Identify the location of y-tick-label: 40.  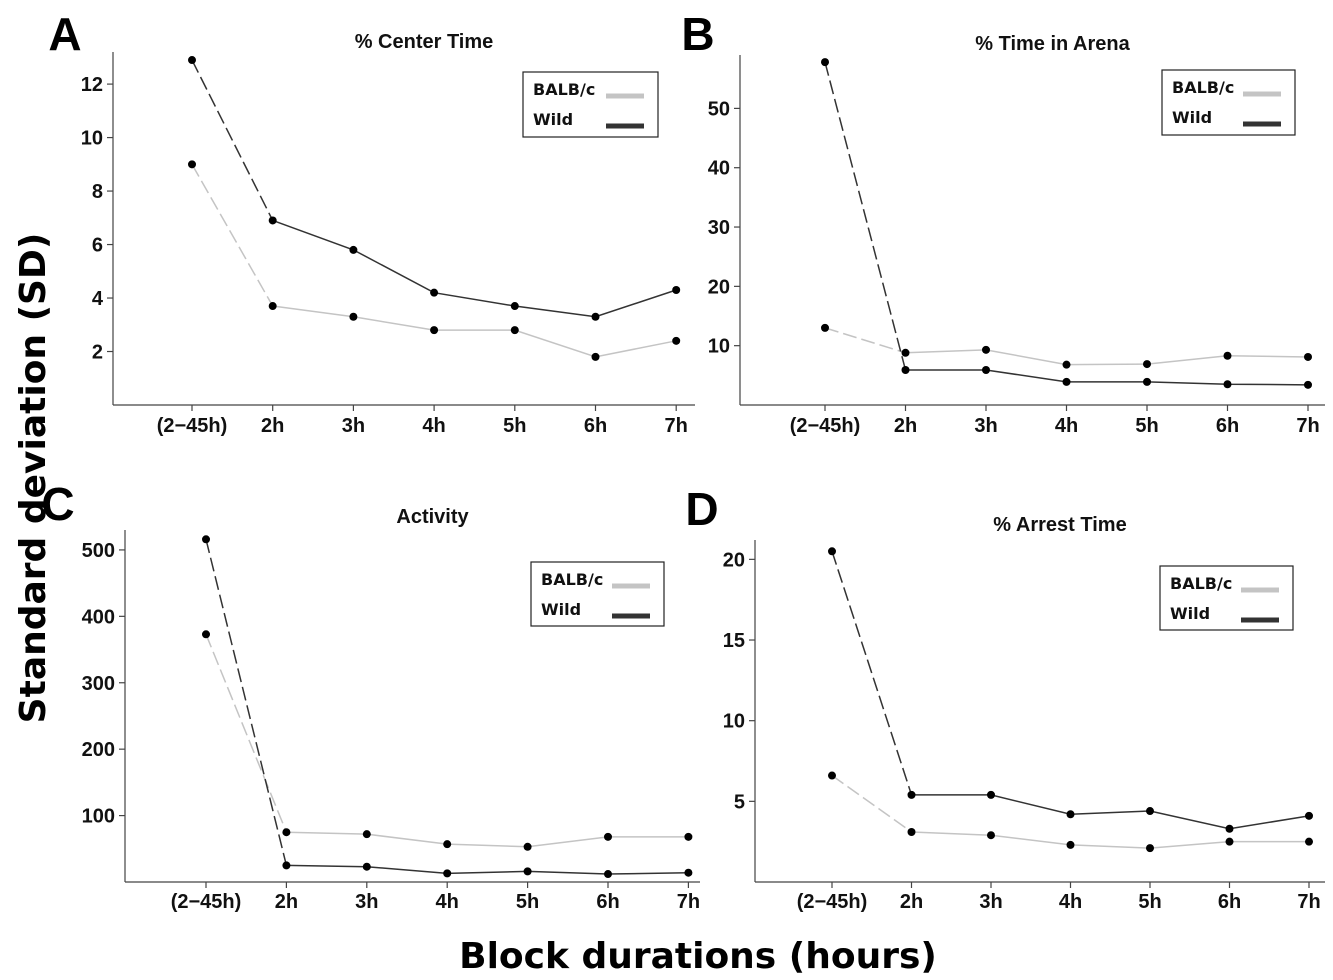
(719, 169).